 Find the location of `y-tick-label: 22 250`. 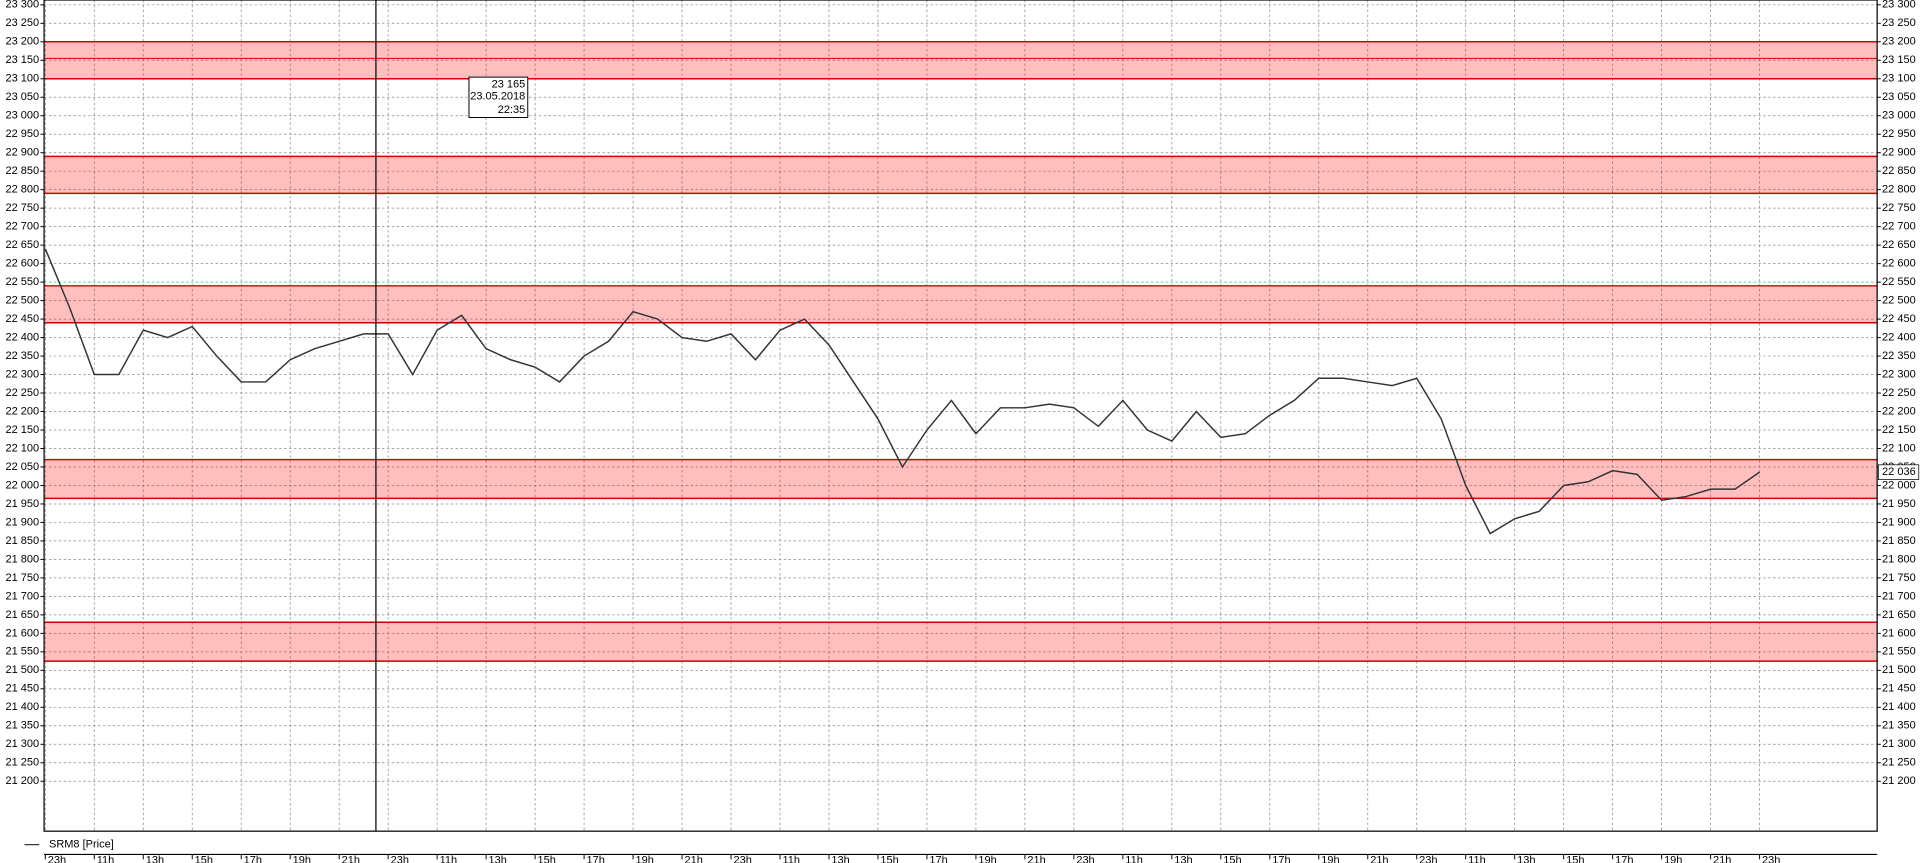

y-tick-label: 22 250 is located at coordinates (23, 393).